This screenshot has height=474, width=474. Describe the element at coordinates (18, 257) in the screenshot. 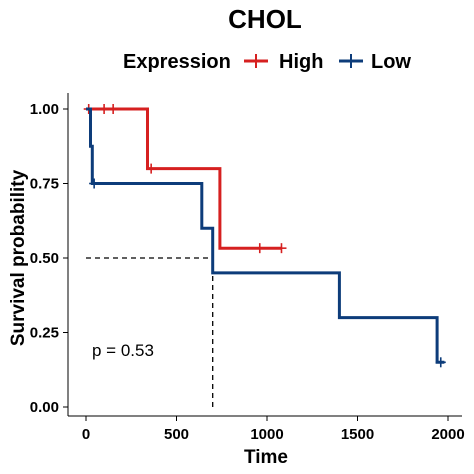

I see `y-axis-title: Survival probability` at that location.